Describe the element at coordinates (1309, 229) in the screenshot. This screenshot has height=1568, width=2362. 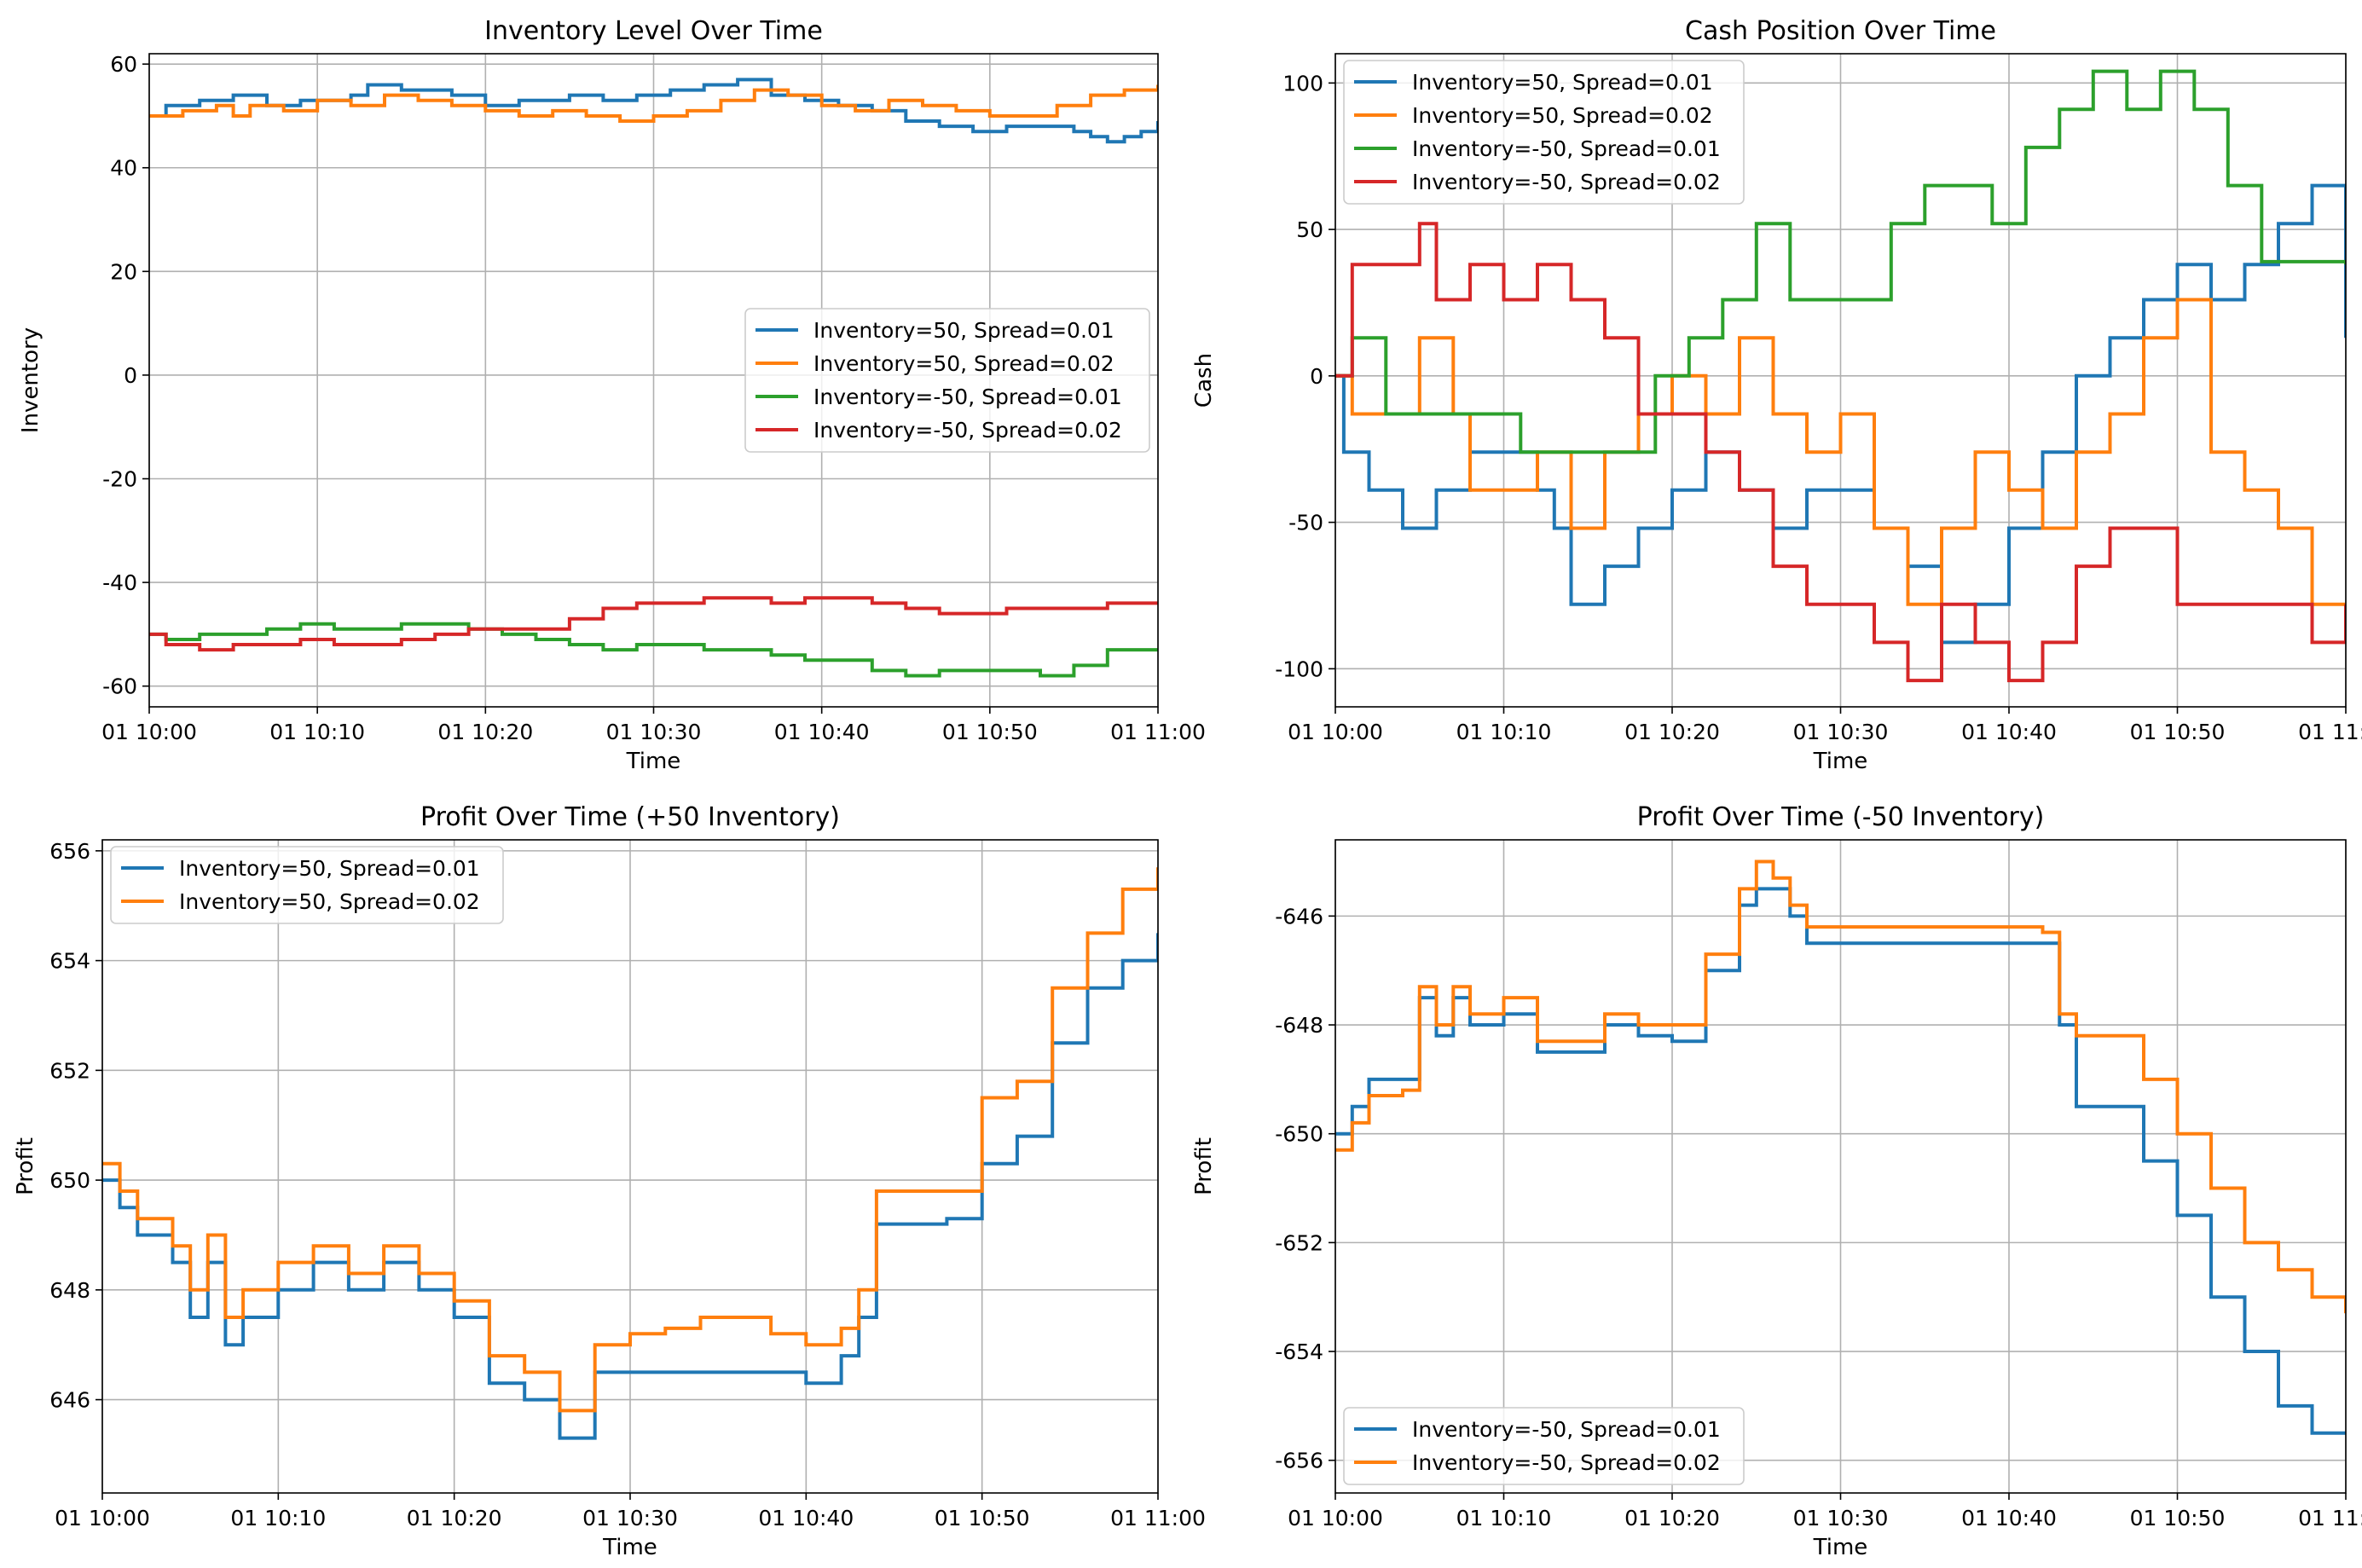
I see `y-tick-label: 50` at that location.